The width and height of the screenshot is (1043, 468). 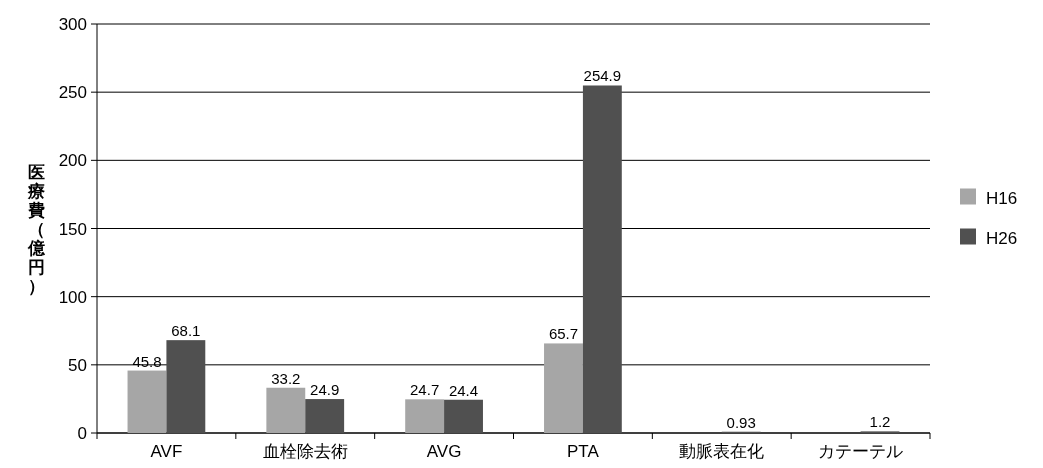 What do you see at coordinates (602, 76) in the screenshot?
I see `data-label: 254.9` at bounding box center [602, 76].